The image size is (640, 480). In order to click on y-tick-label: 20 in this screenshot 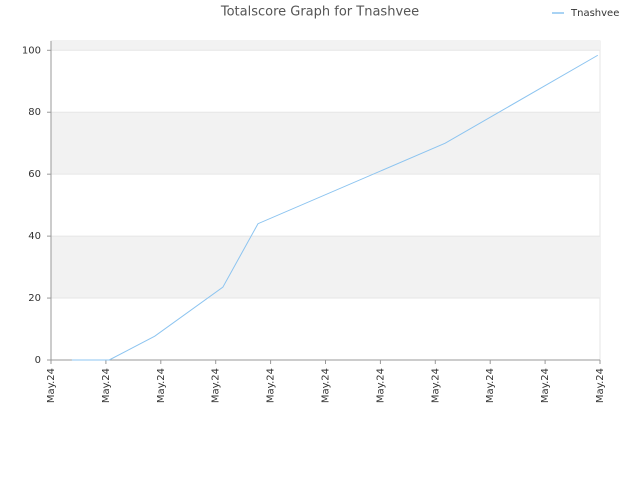, I will do `click(34, 298)`.